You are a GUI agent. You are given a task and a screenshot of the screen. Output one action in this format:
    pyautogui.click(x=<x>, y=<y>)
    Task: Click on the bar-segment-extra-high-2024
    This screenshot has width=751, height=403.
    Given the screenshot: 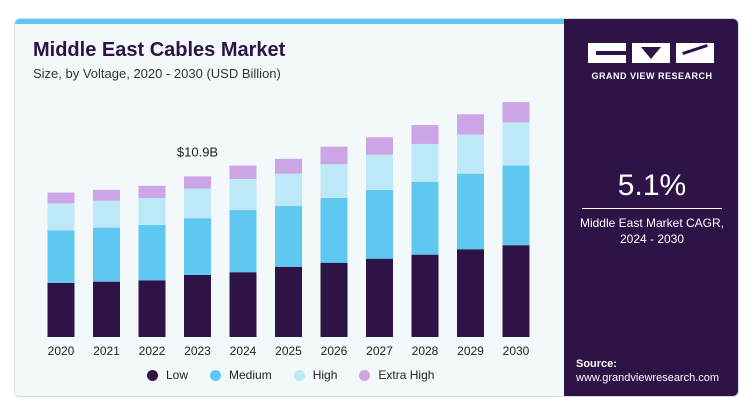 What is the action you would take?
    pyautogui.click(x=243, y=172)
    